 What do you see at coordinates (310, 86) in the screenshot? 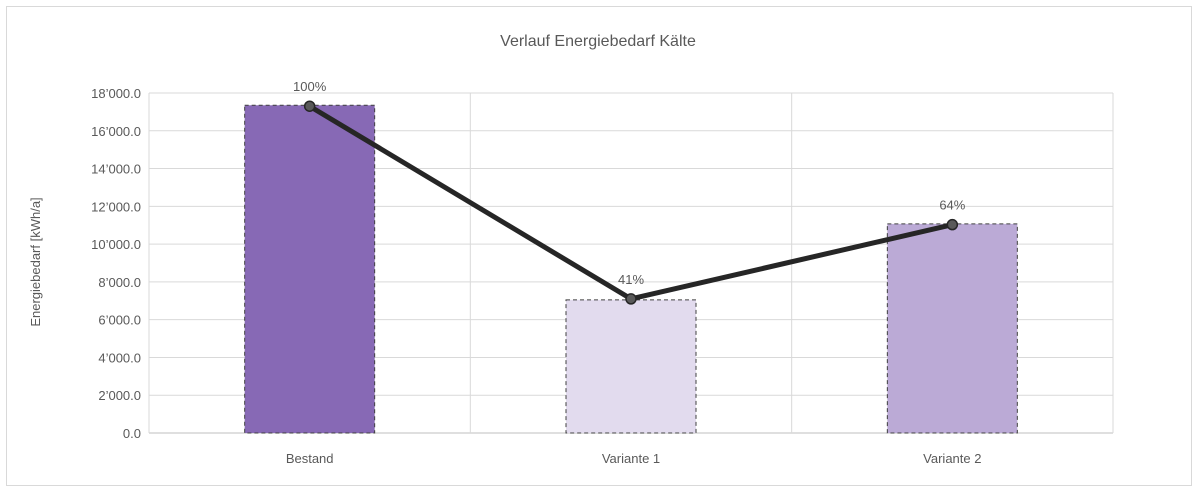
I see `data-label: 100%` at bounding box center [310, 86].